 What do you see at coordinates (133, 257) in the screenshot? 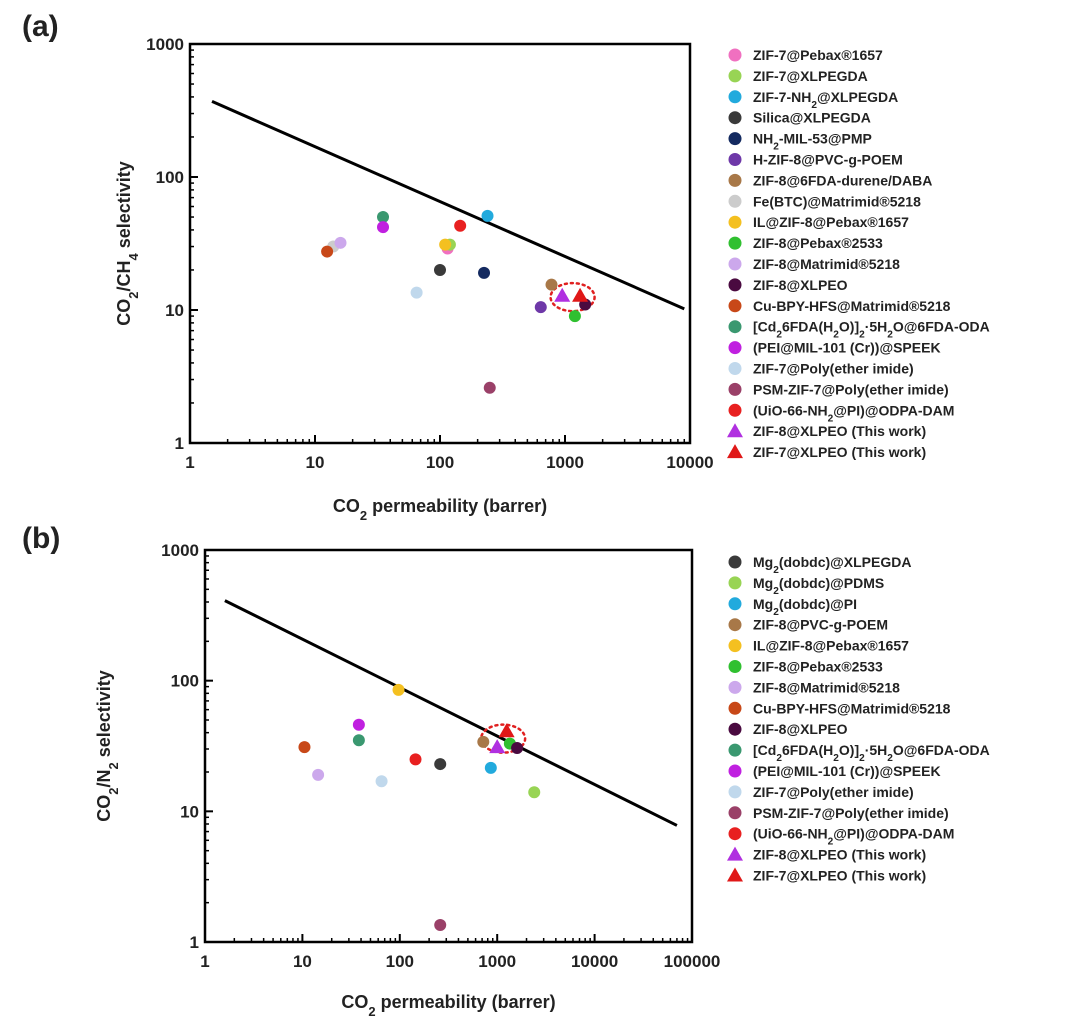
I see `subscript-text: 4` at bounding box center [133, 257].